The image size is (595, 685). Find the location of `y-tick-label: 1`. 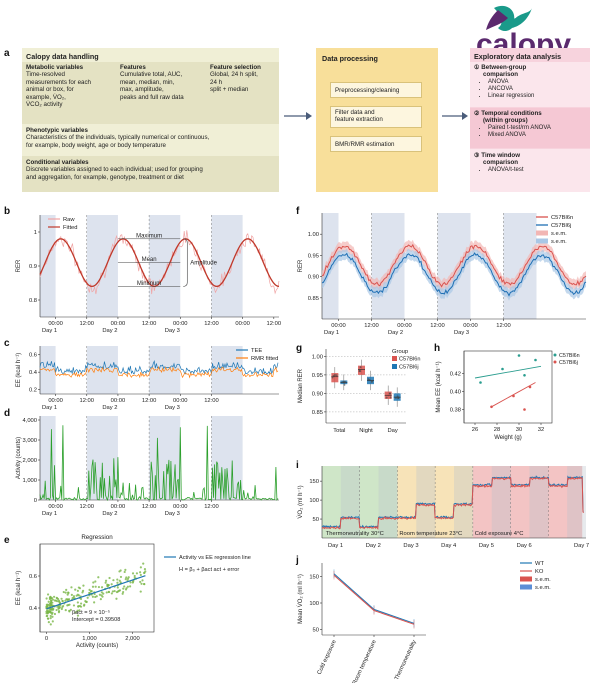

y-tick-label: 1 is located at coordinates (35, 233).